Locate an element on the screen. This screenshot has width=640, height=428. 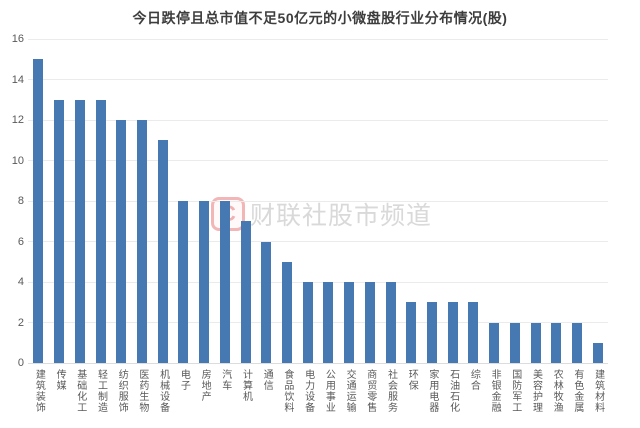
x-axis-category-label: 食品饮料 is located at coordinates (287, 391).